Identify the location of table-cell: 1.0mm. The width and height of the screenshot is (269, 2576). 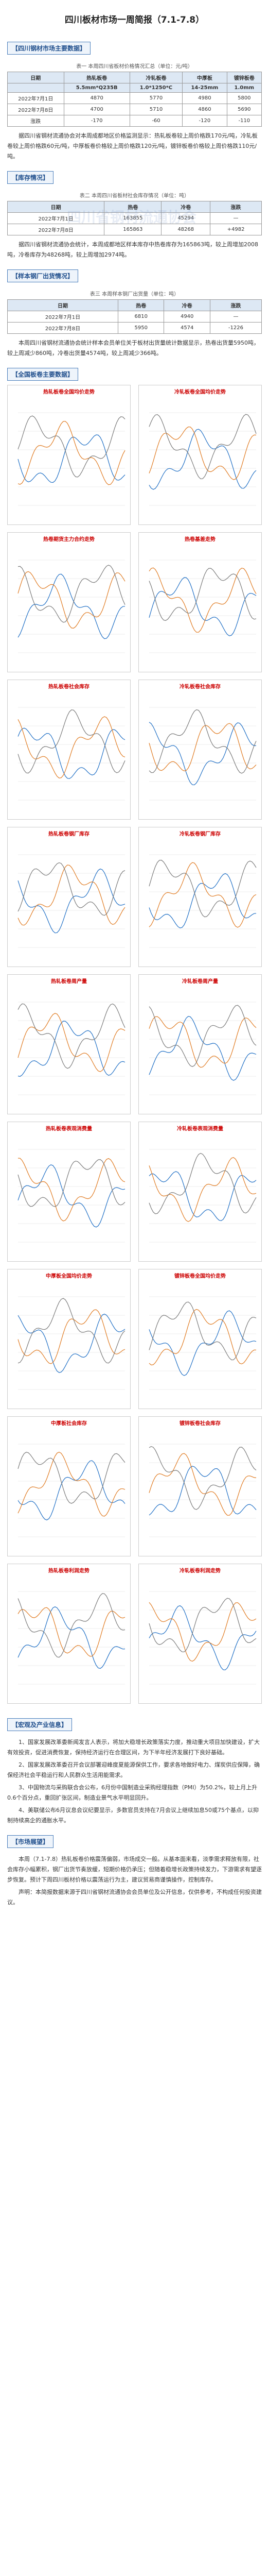
(244, 88).